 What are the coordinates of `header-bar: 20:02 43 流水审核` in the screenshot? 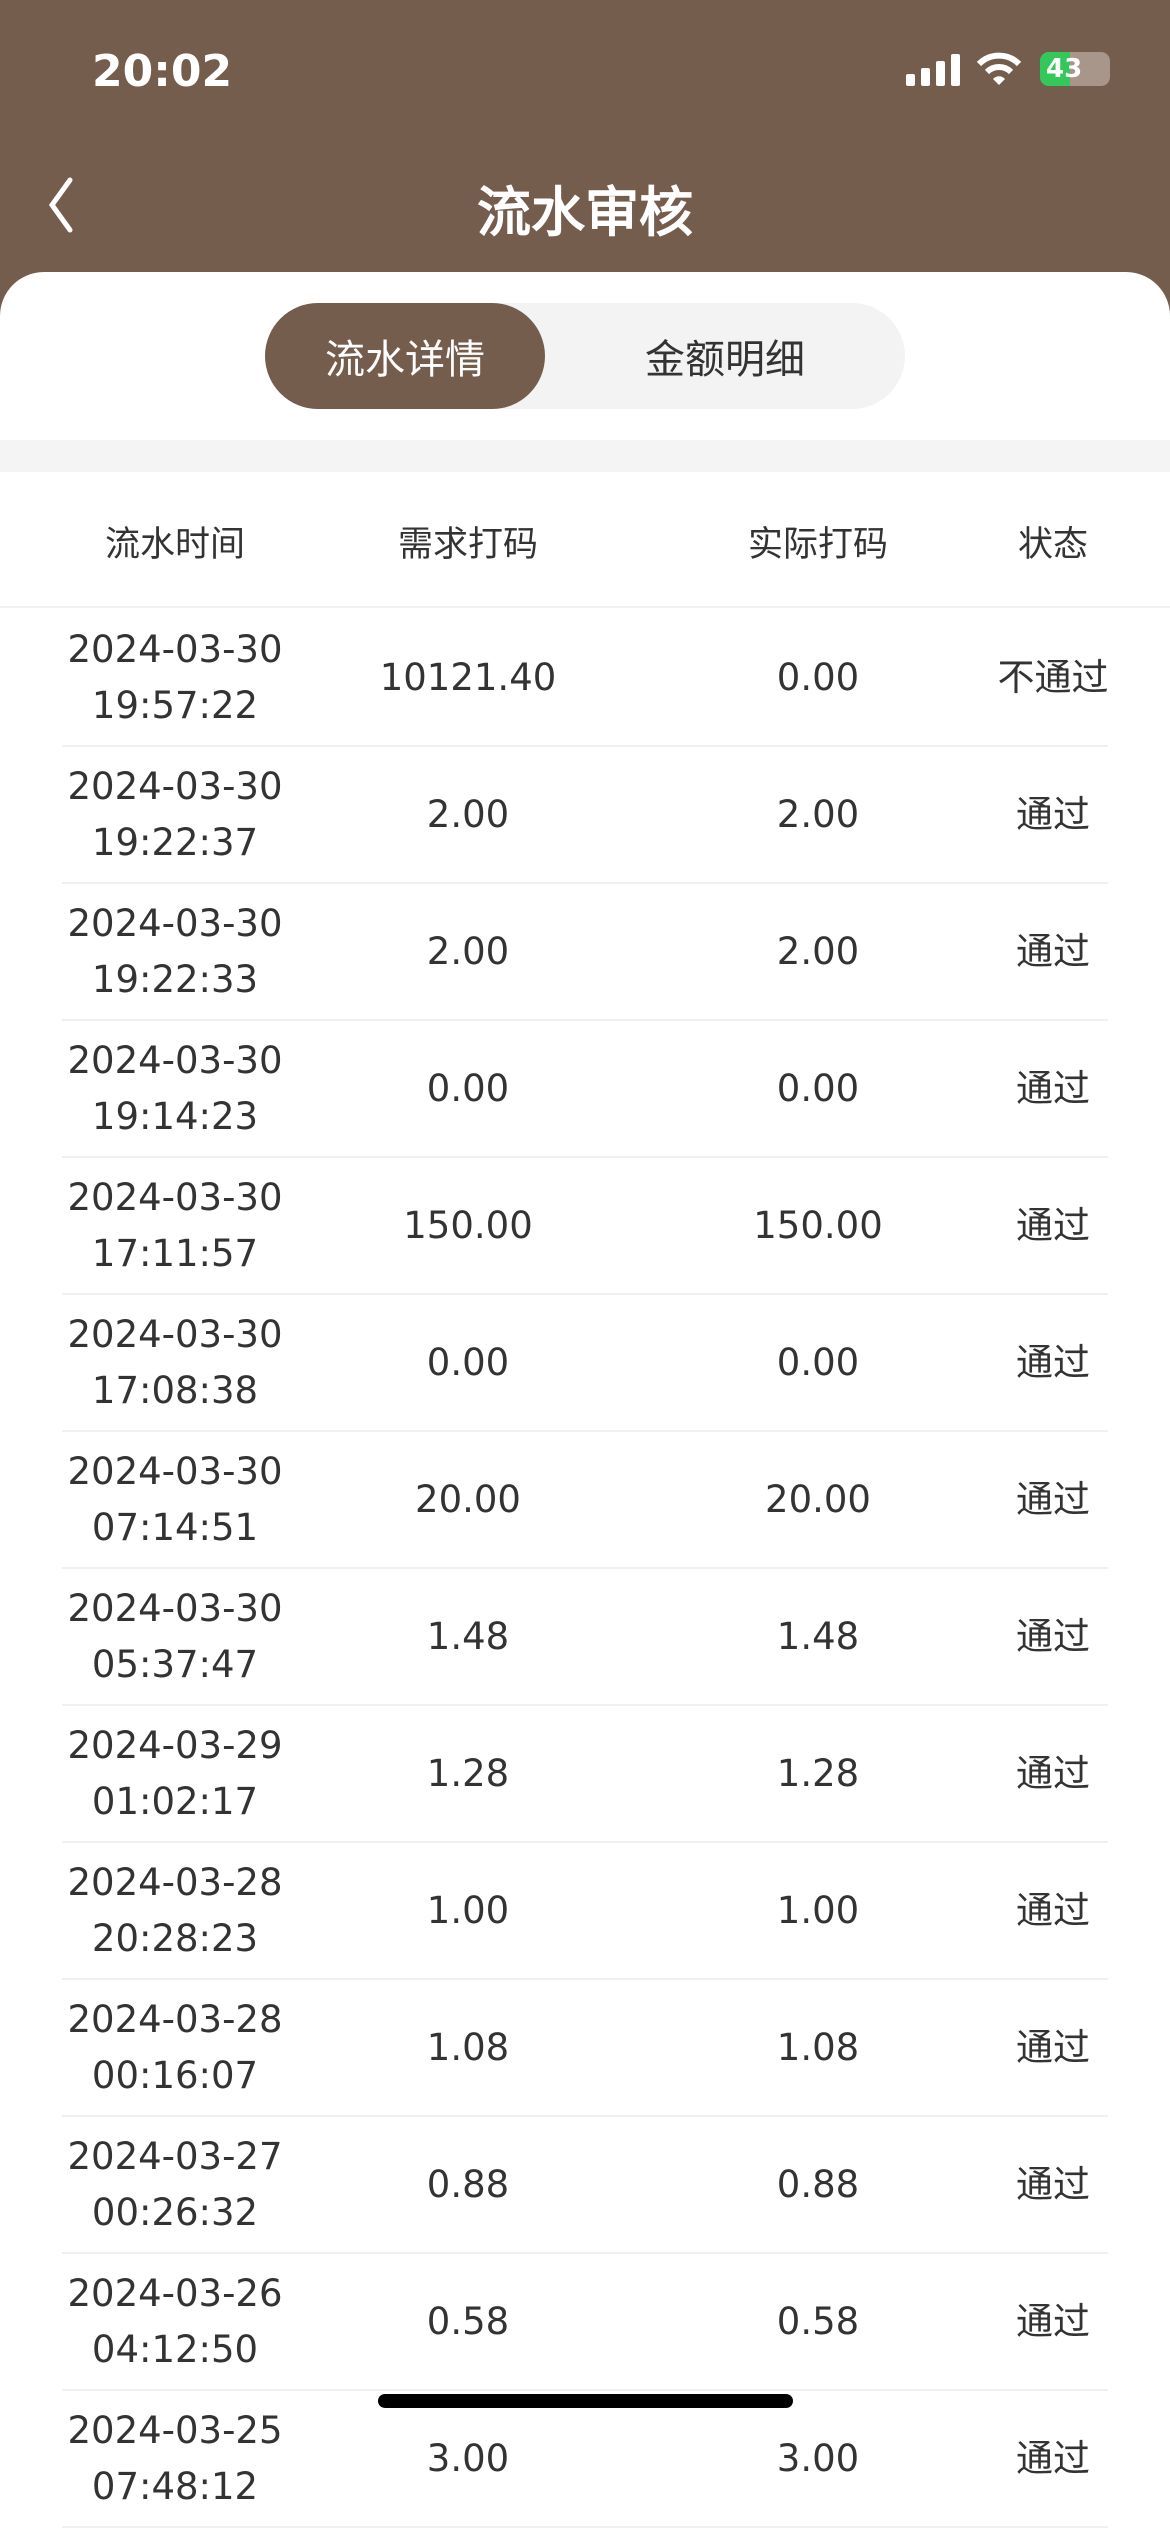 It's located at (585, 160).